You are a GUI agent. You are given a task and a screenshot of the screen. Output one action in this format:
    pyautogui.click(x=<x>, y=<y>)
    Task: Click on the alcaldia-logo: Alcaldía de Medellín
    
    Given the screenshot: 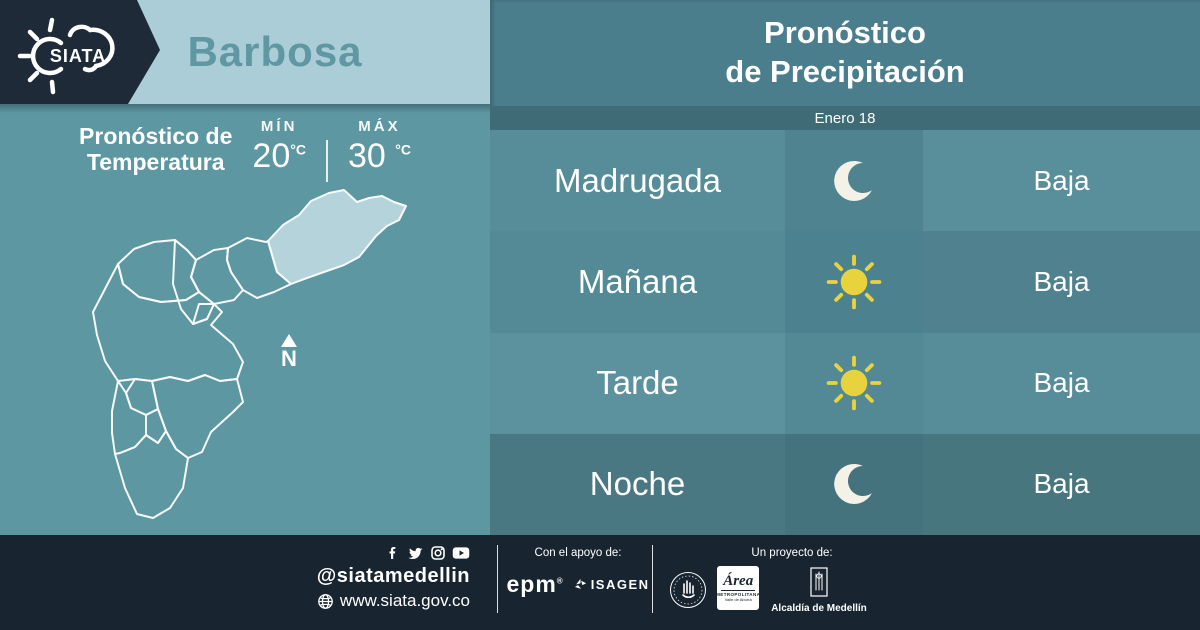 What is the action you would take?
    pyautogui.click(x=819, y=590)
    